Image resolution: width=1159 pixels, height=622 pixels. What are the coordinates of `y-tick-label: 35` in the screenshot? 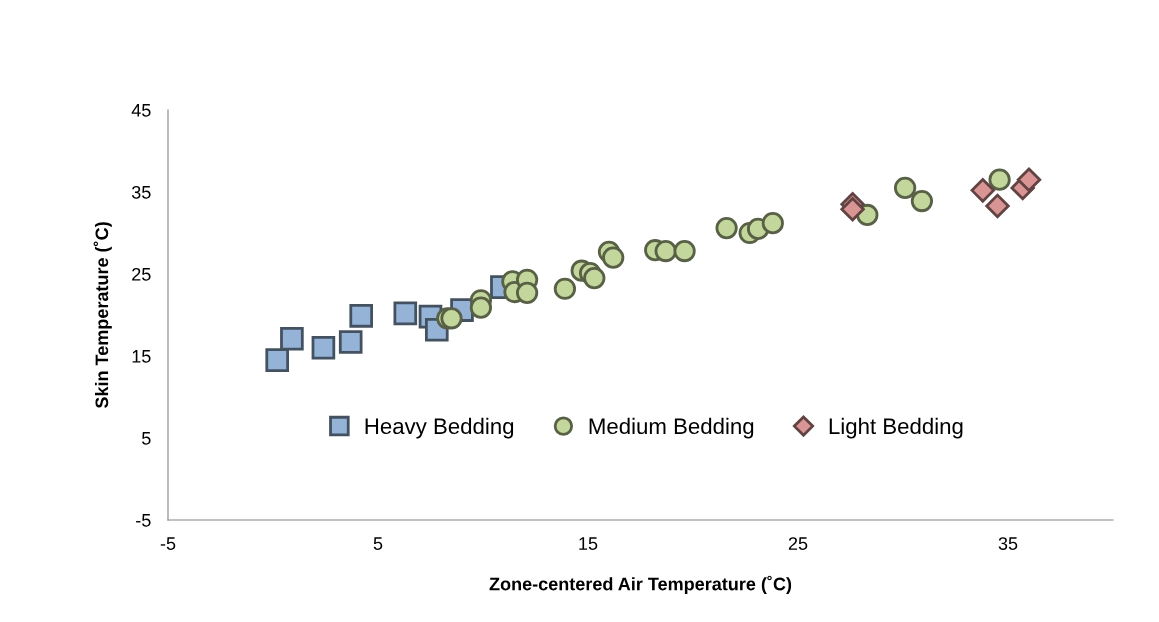 It's located at (141, 192).